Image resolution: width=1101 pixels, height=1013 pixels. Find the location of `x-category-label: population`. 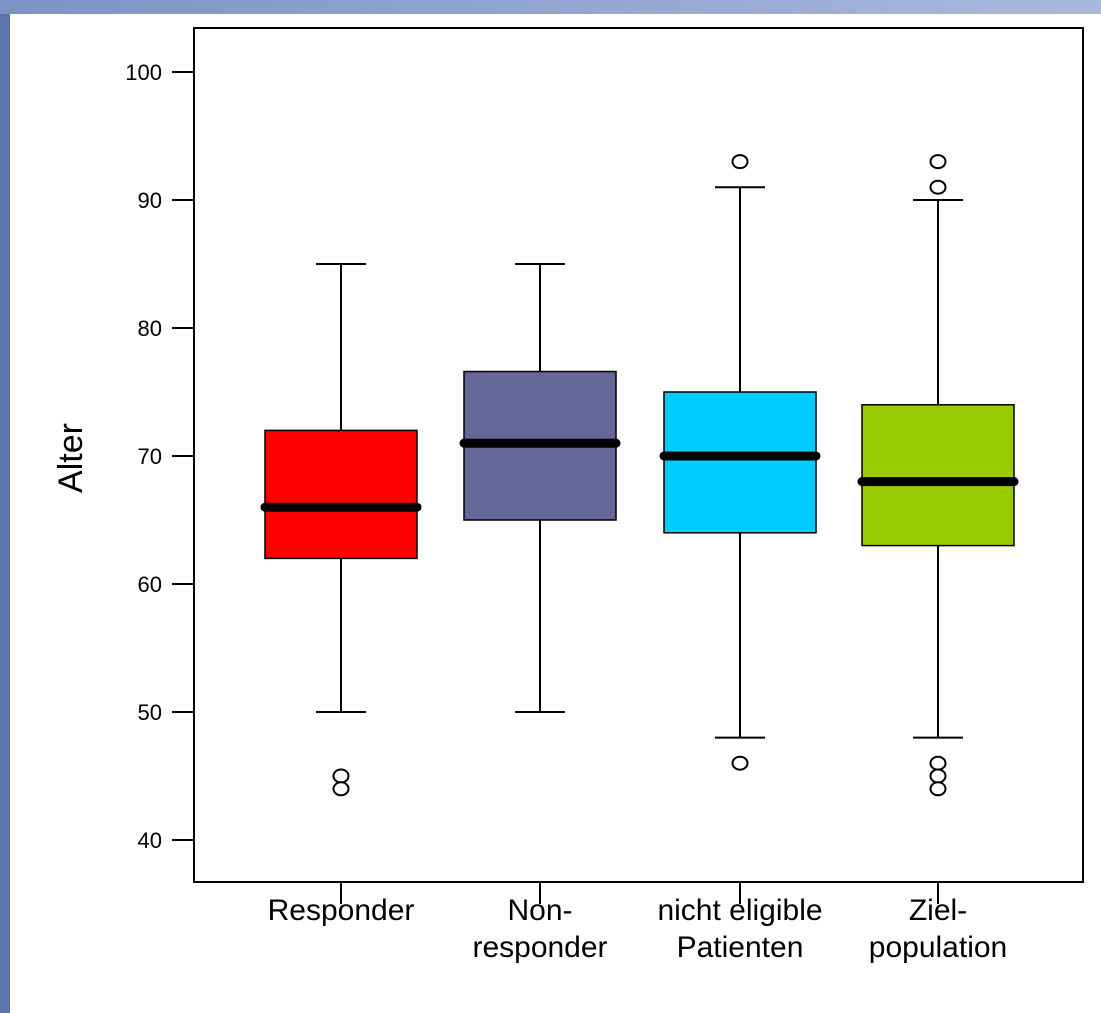

x-category-label: population is located at coordinates (938, 947).